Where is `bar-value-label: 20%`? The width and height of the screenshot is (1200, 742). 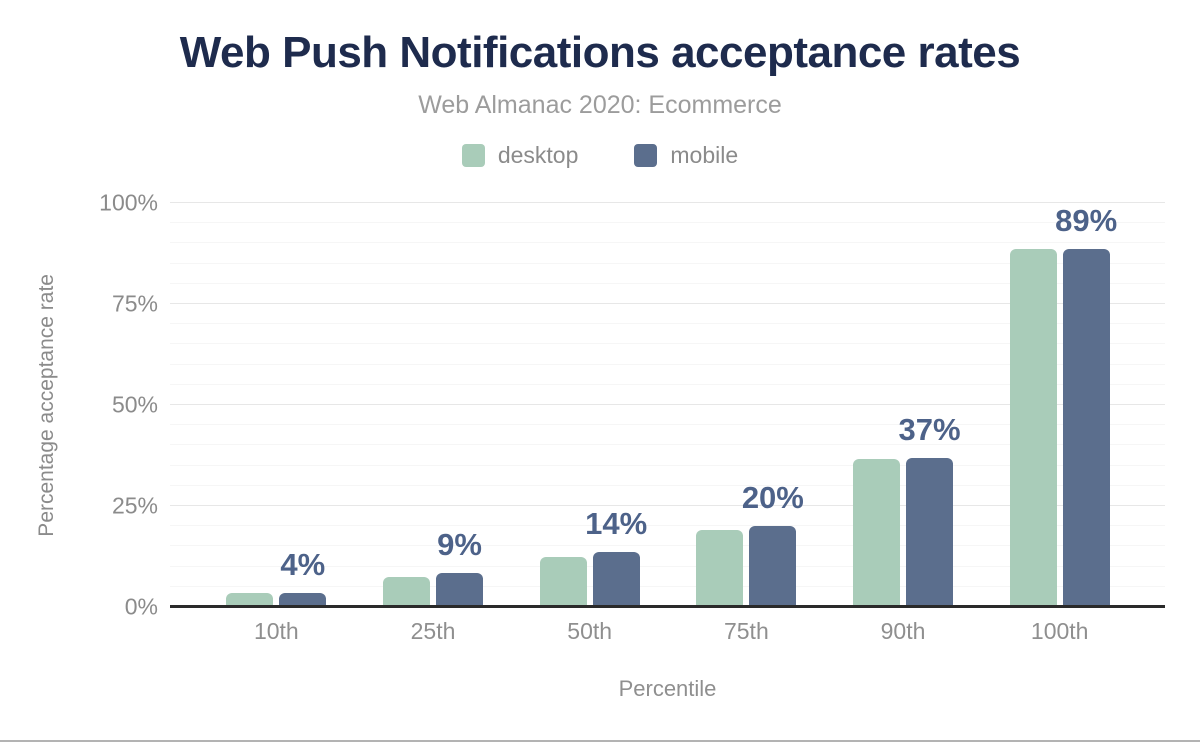
bar-value-label: 20% is located at coordinates (772, 498).